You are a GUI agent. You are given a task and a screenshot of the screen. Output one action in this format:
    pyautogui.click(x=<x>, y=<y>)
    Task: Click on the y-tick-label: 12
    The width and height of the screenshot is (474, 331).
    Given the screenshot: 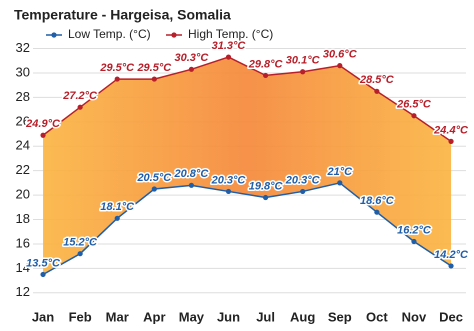 What is the action you would take?
    pyautogui.click(x=23, y=291)
    